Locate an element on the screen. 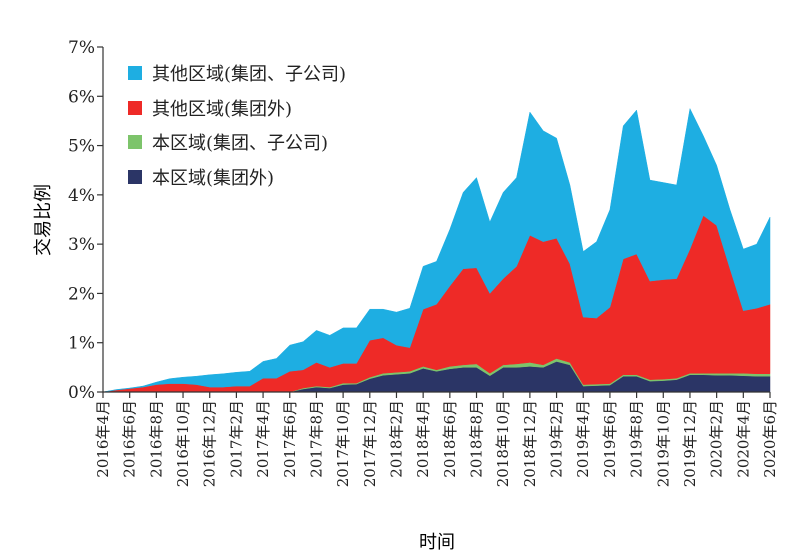 The width and height of the screenshot is (800, 558). y-tick-label: 7% is located at coordinates (81, 48).